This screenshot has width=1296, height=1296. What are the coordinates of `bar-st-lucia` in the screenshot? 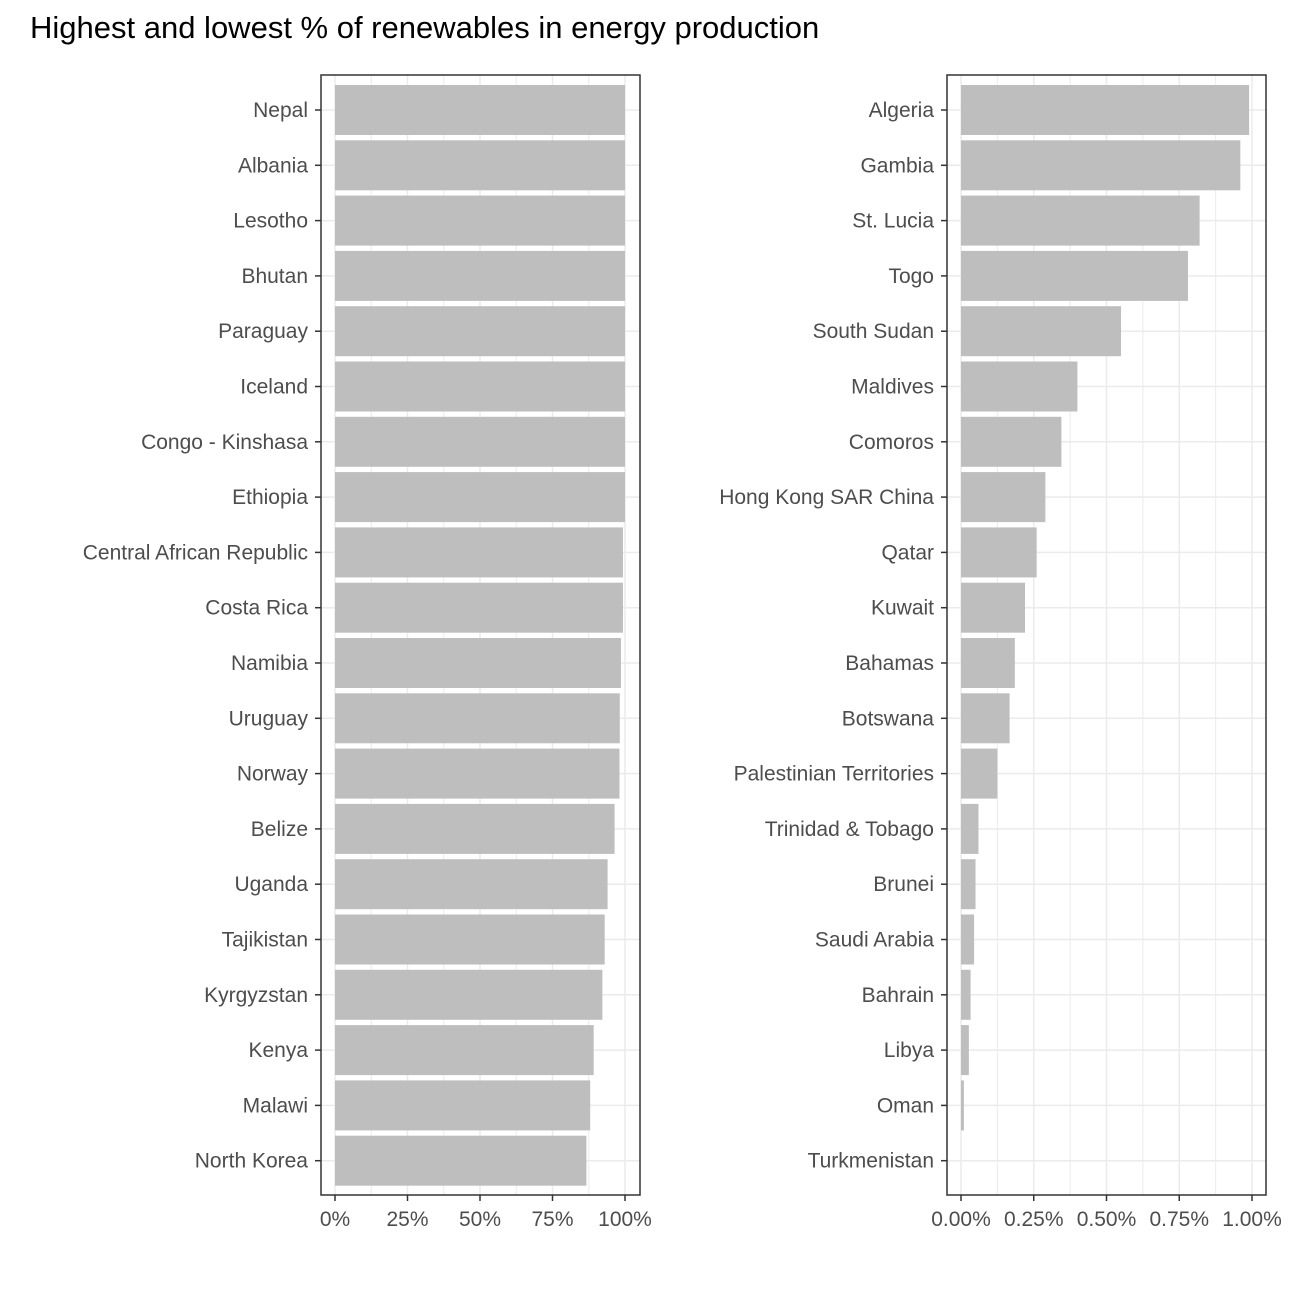 It's located at (1080, 220).